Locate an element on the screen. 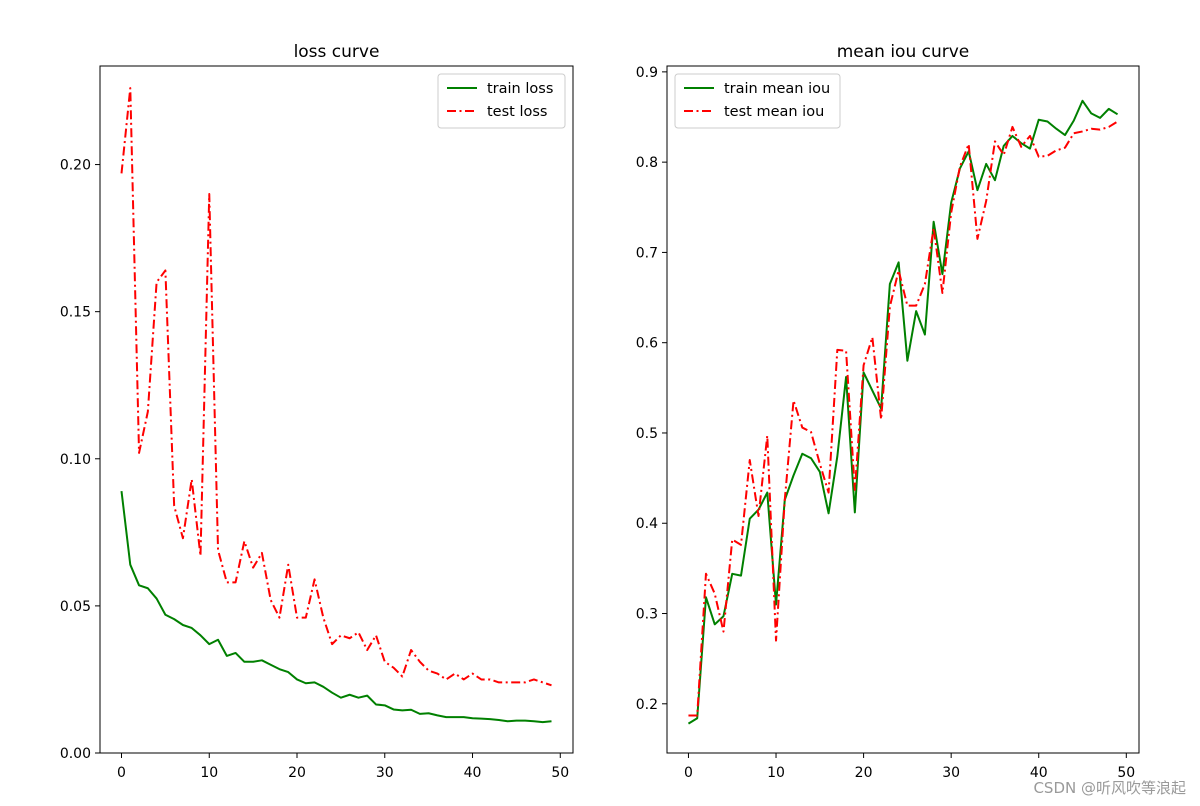  iou-ytick-label: 0.3 is located at coordinates (647, 615).